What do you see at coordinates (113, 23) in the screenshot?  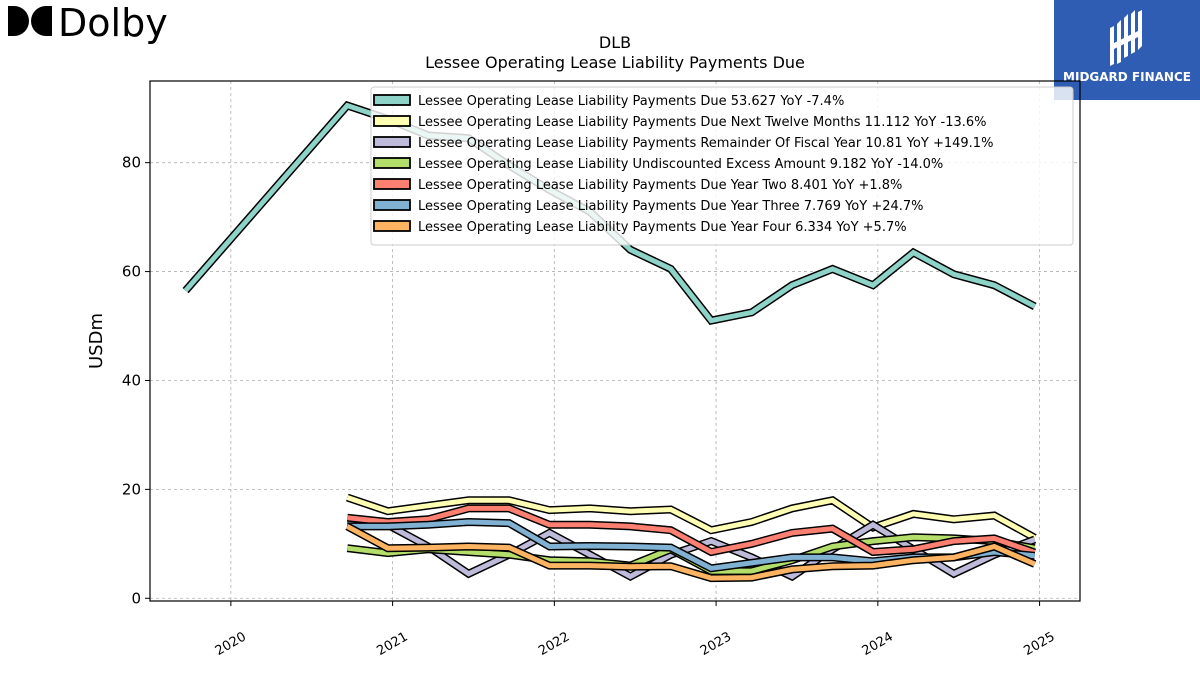 I see `dolby-logo-text: Dolby` at bounding box center [113, 23].